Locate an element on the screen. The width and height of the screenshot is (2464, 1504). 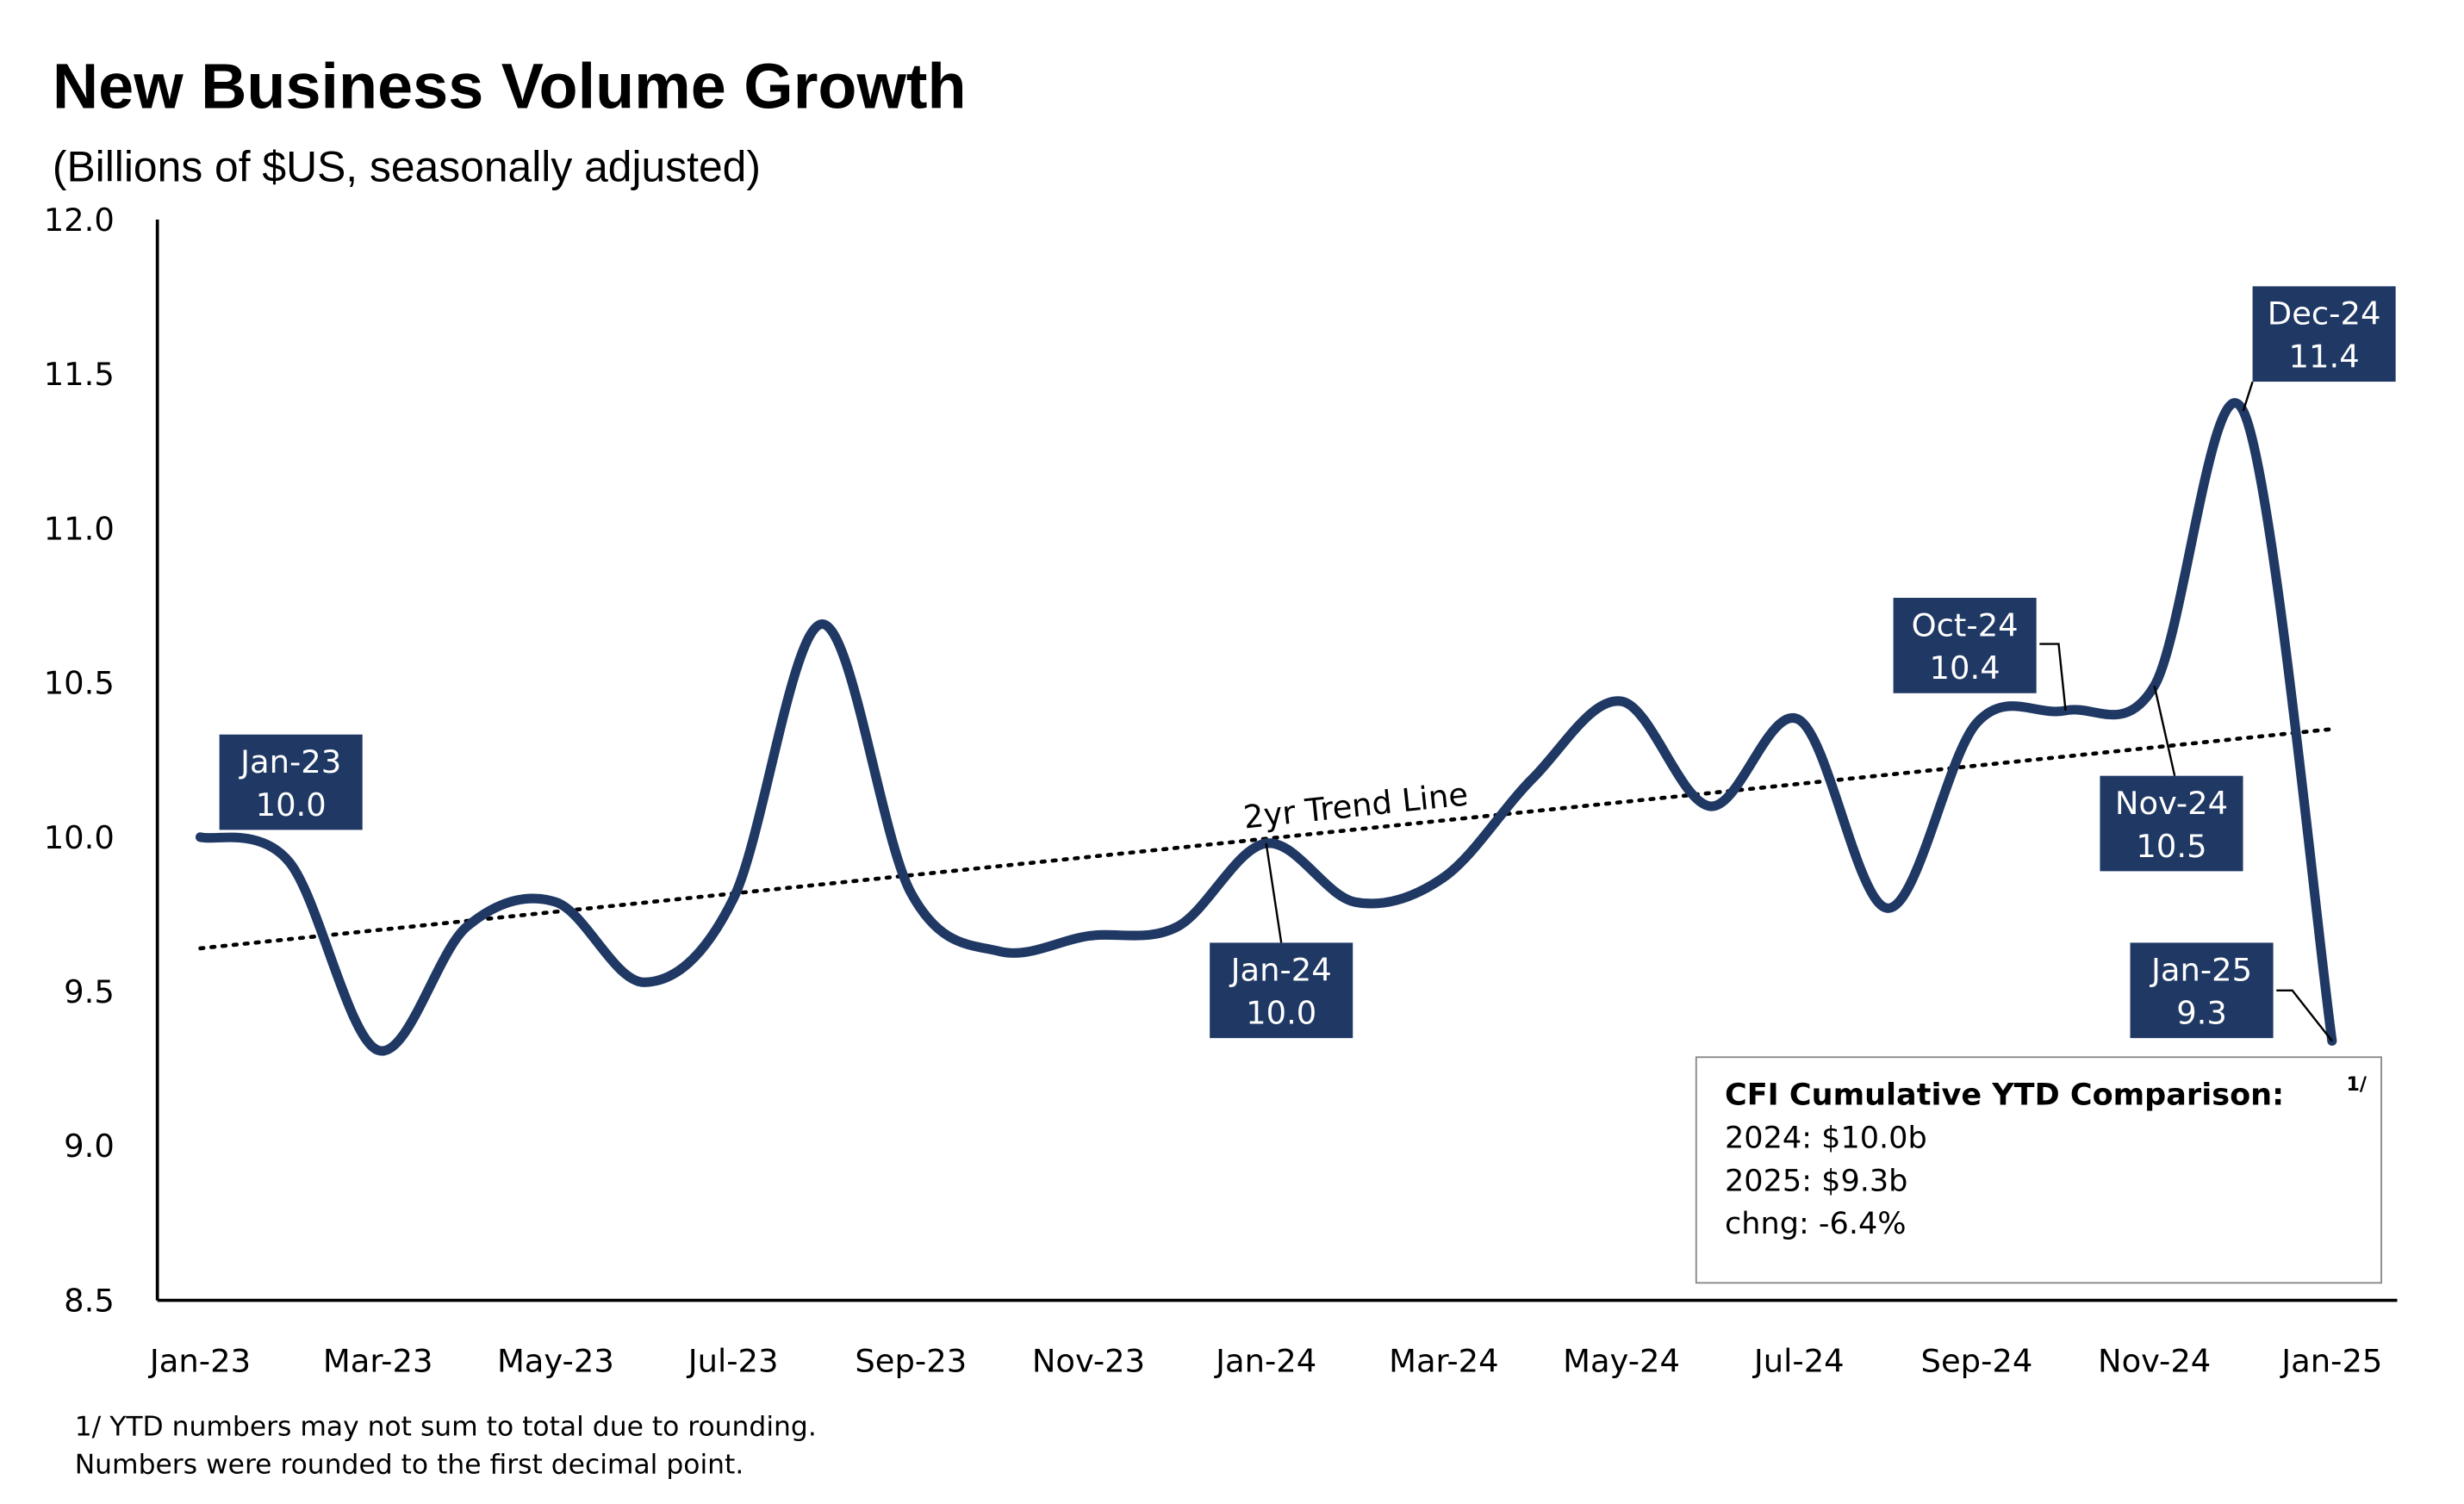
x-tick-label: Jul-23 is located at coordinates (733, 1361).